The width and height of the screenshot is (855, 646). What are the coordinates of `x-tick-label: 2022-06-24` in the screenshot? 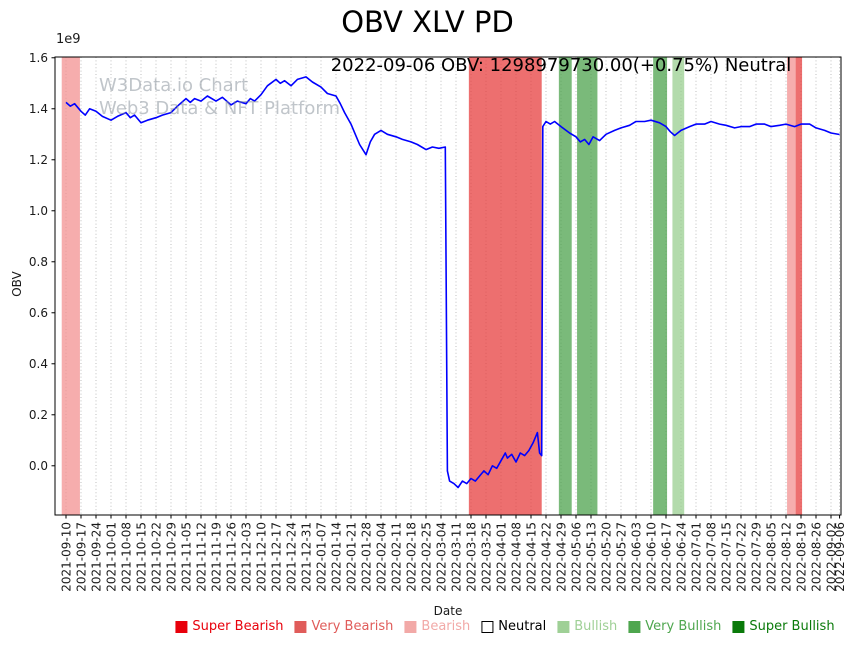 It's located at (682, 557).